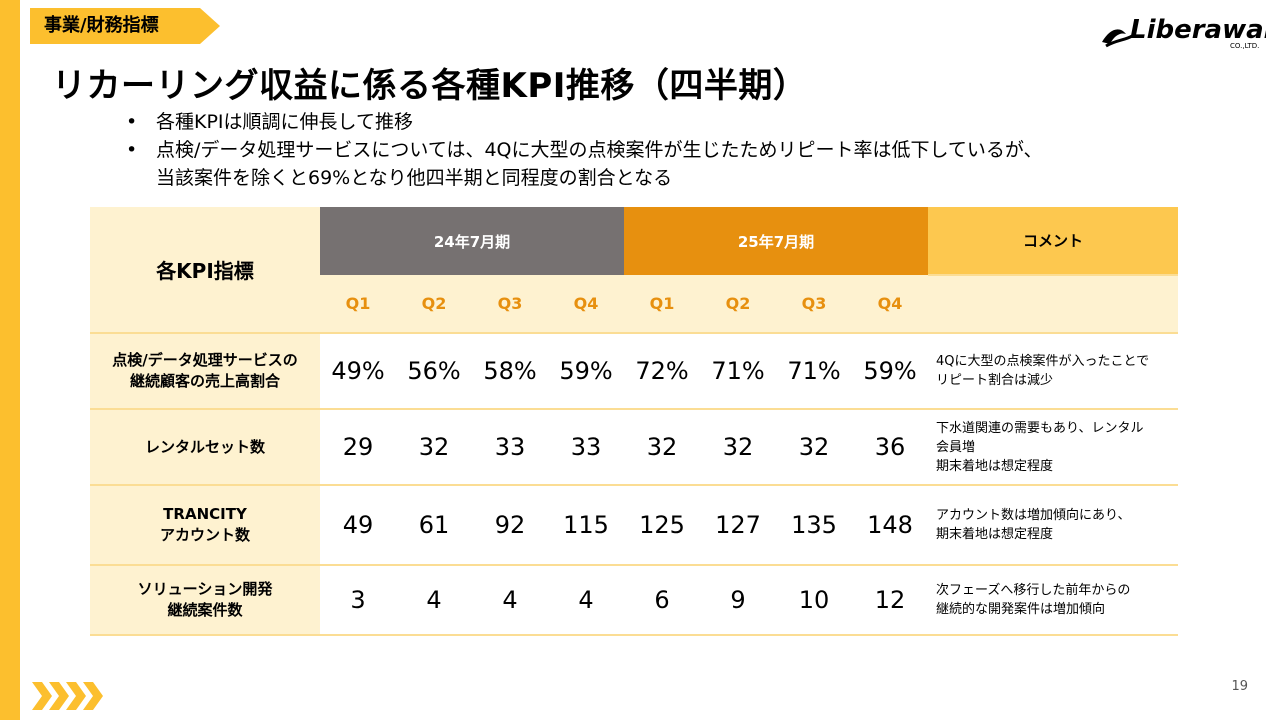  What do you see at coordinates (472, 241) in the screenshot?
I see `period-24-header: 24年7月期` at bounding box center [472, 241].